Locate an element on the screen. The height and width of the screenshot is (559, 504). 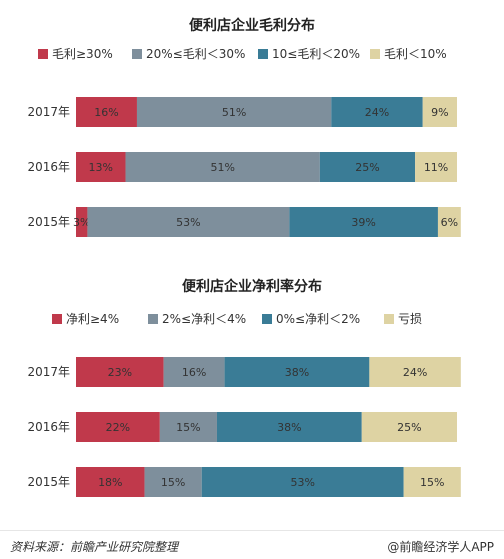
data-label: 11% is located at coordinates (436, 167).